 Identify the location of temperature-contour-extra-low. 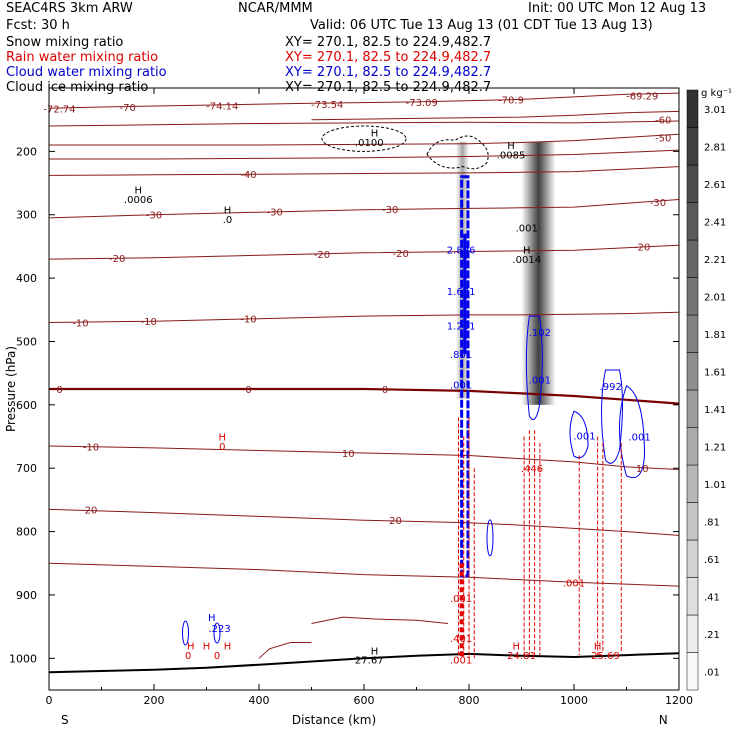
(364, 574).